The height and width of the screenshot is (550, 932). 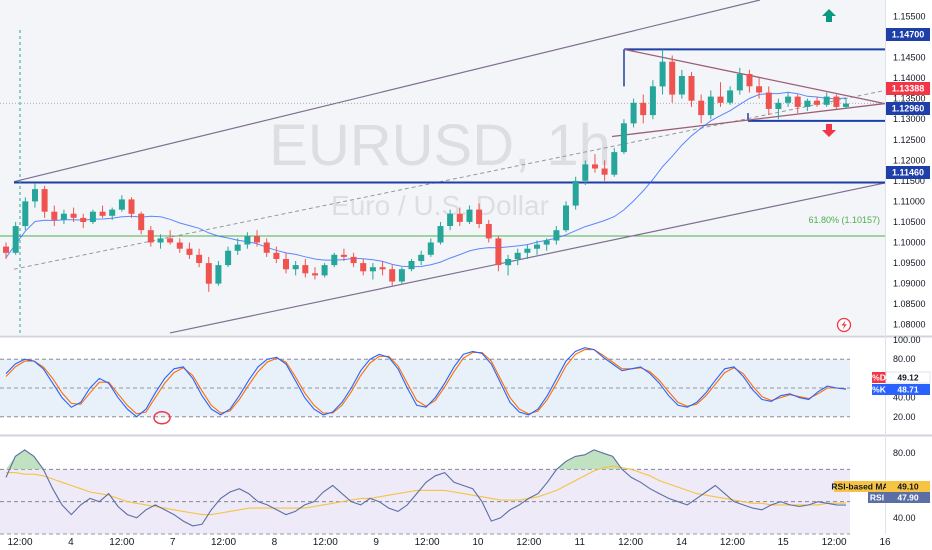 I want to click on oversold-circle, so click(x=162, y=418).